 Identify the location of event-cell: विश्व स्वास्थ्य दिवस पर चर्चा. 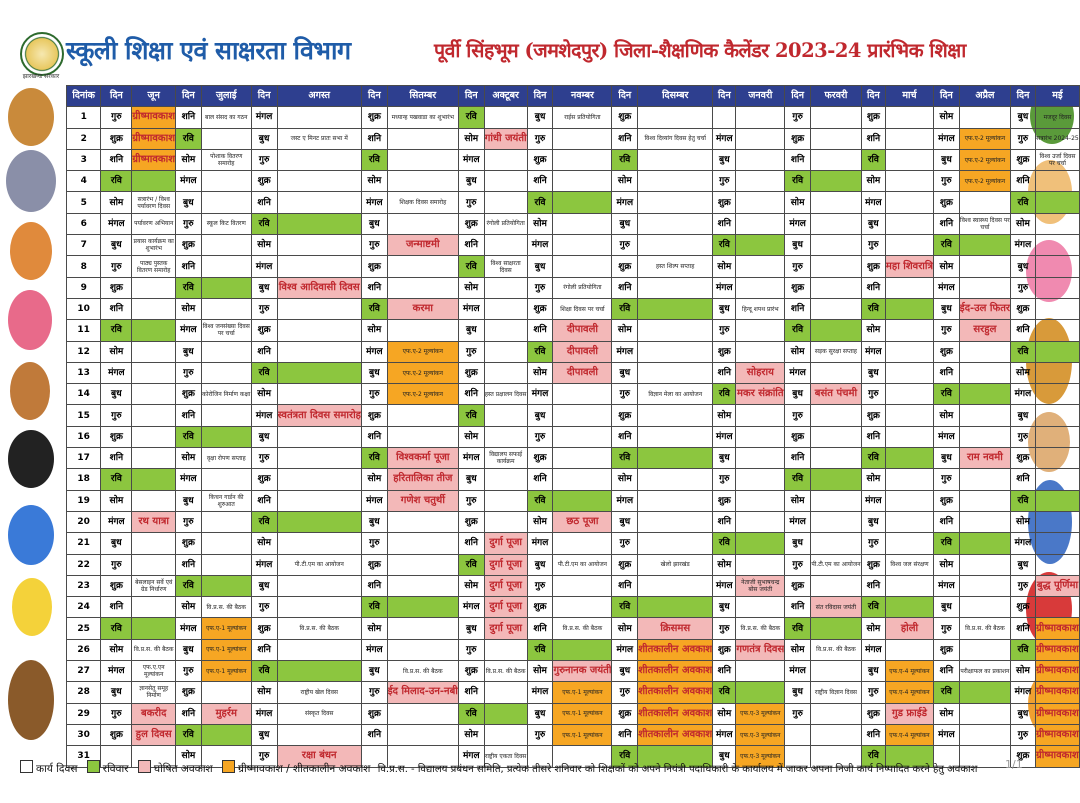
(985, 224).